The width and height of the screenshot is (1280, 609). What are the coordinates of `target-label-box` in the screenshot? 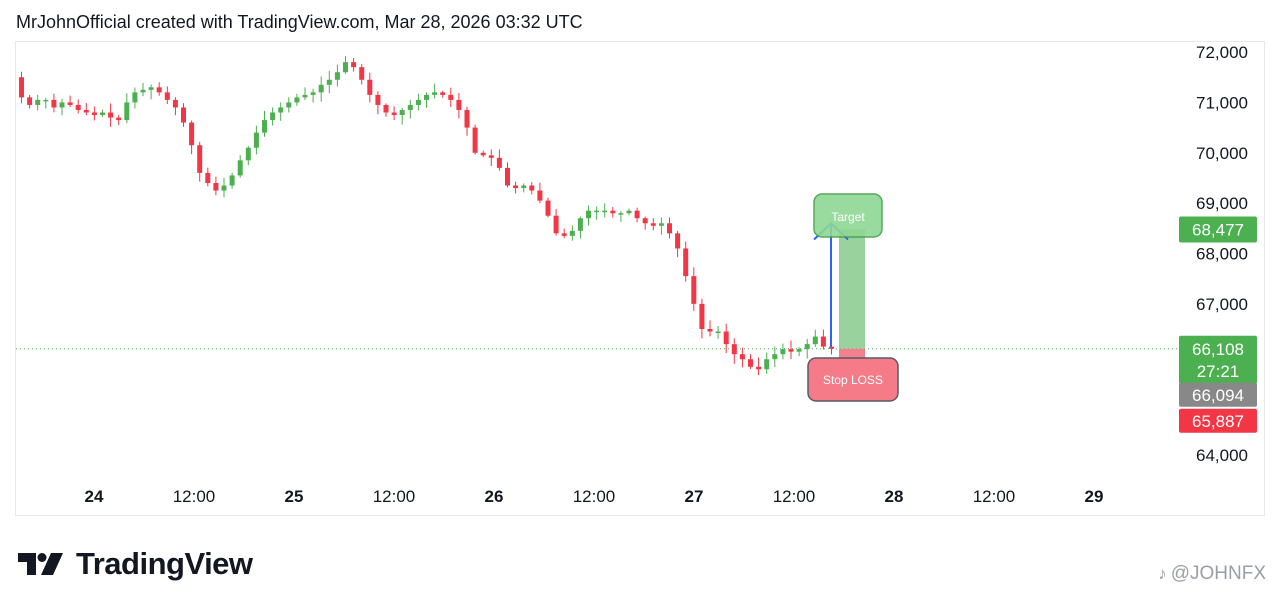 It's located at (848, 215).